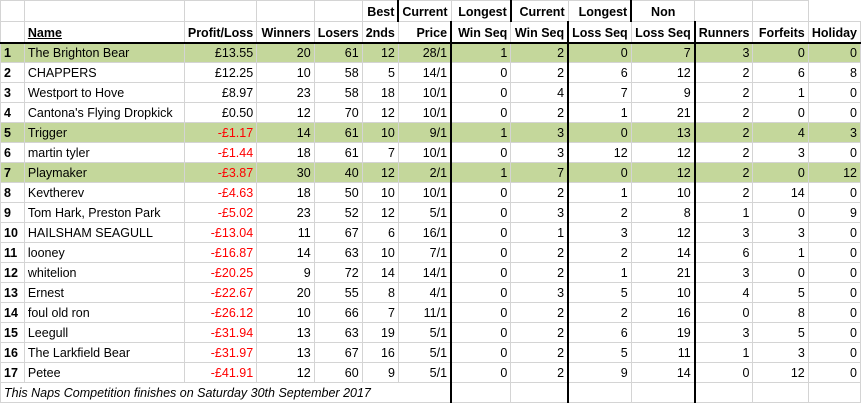 This screenshot has width=861, height=406. What do you see at coordinates (285, 132) in the screenshot?
I see `winners-cell: 14` at bounding box center [285, 132].